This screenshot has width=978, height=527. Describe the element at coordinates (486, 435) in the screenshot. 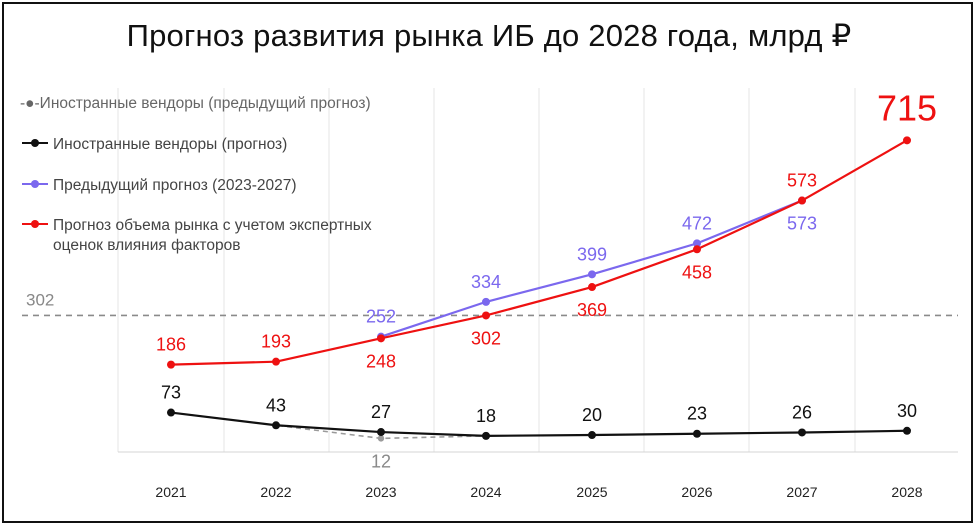

I see `foreign-forecast-point-2024` at that location.